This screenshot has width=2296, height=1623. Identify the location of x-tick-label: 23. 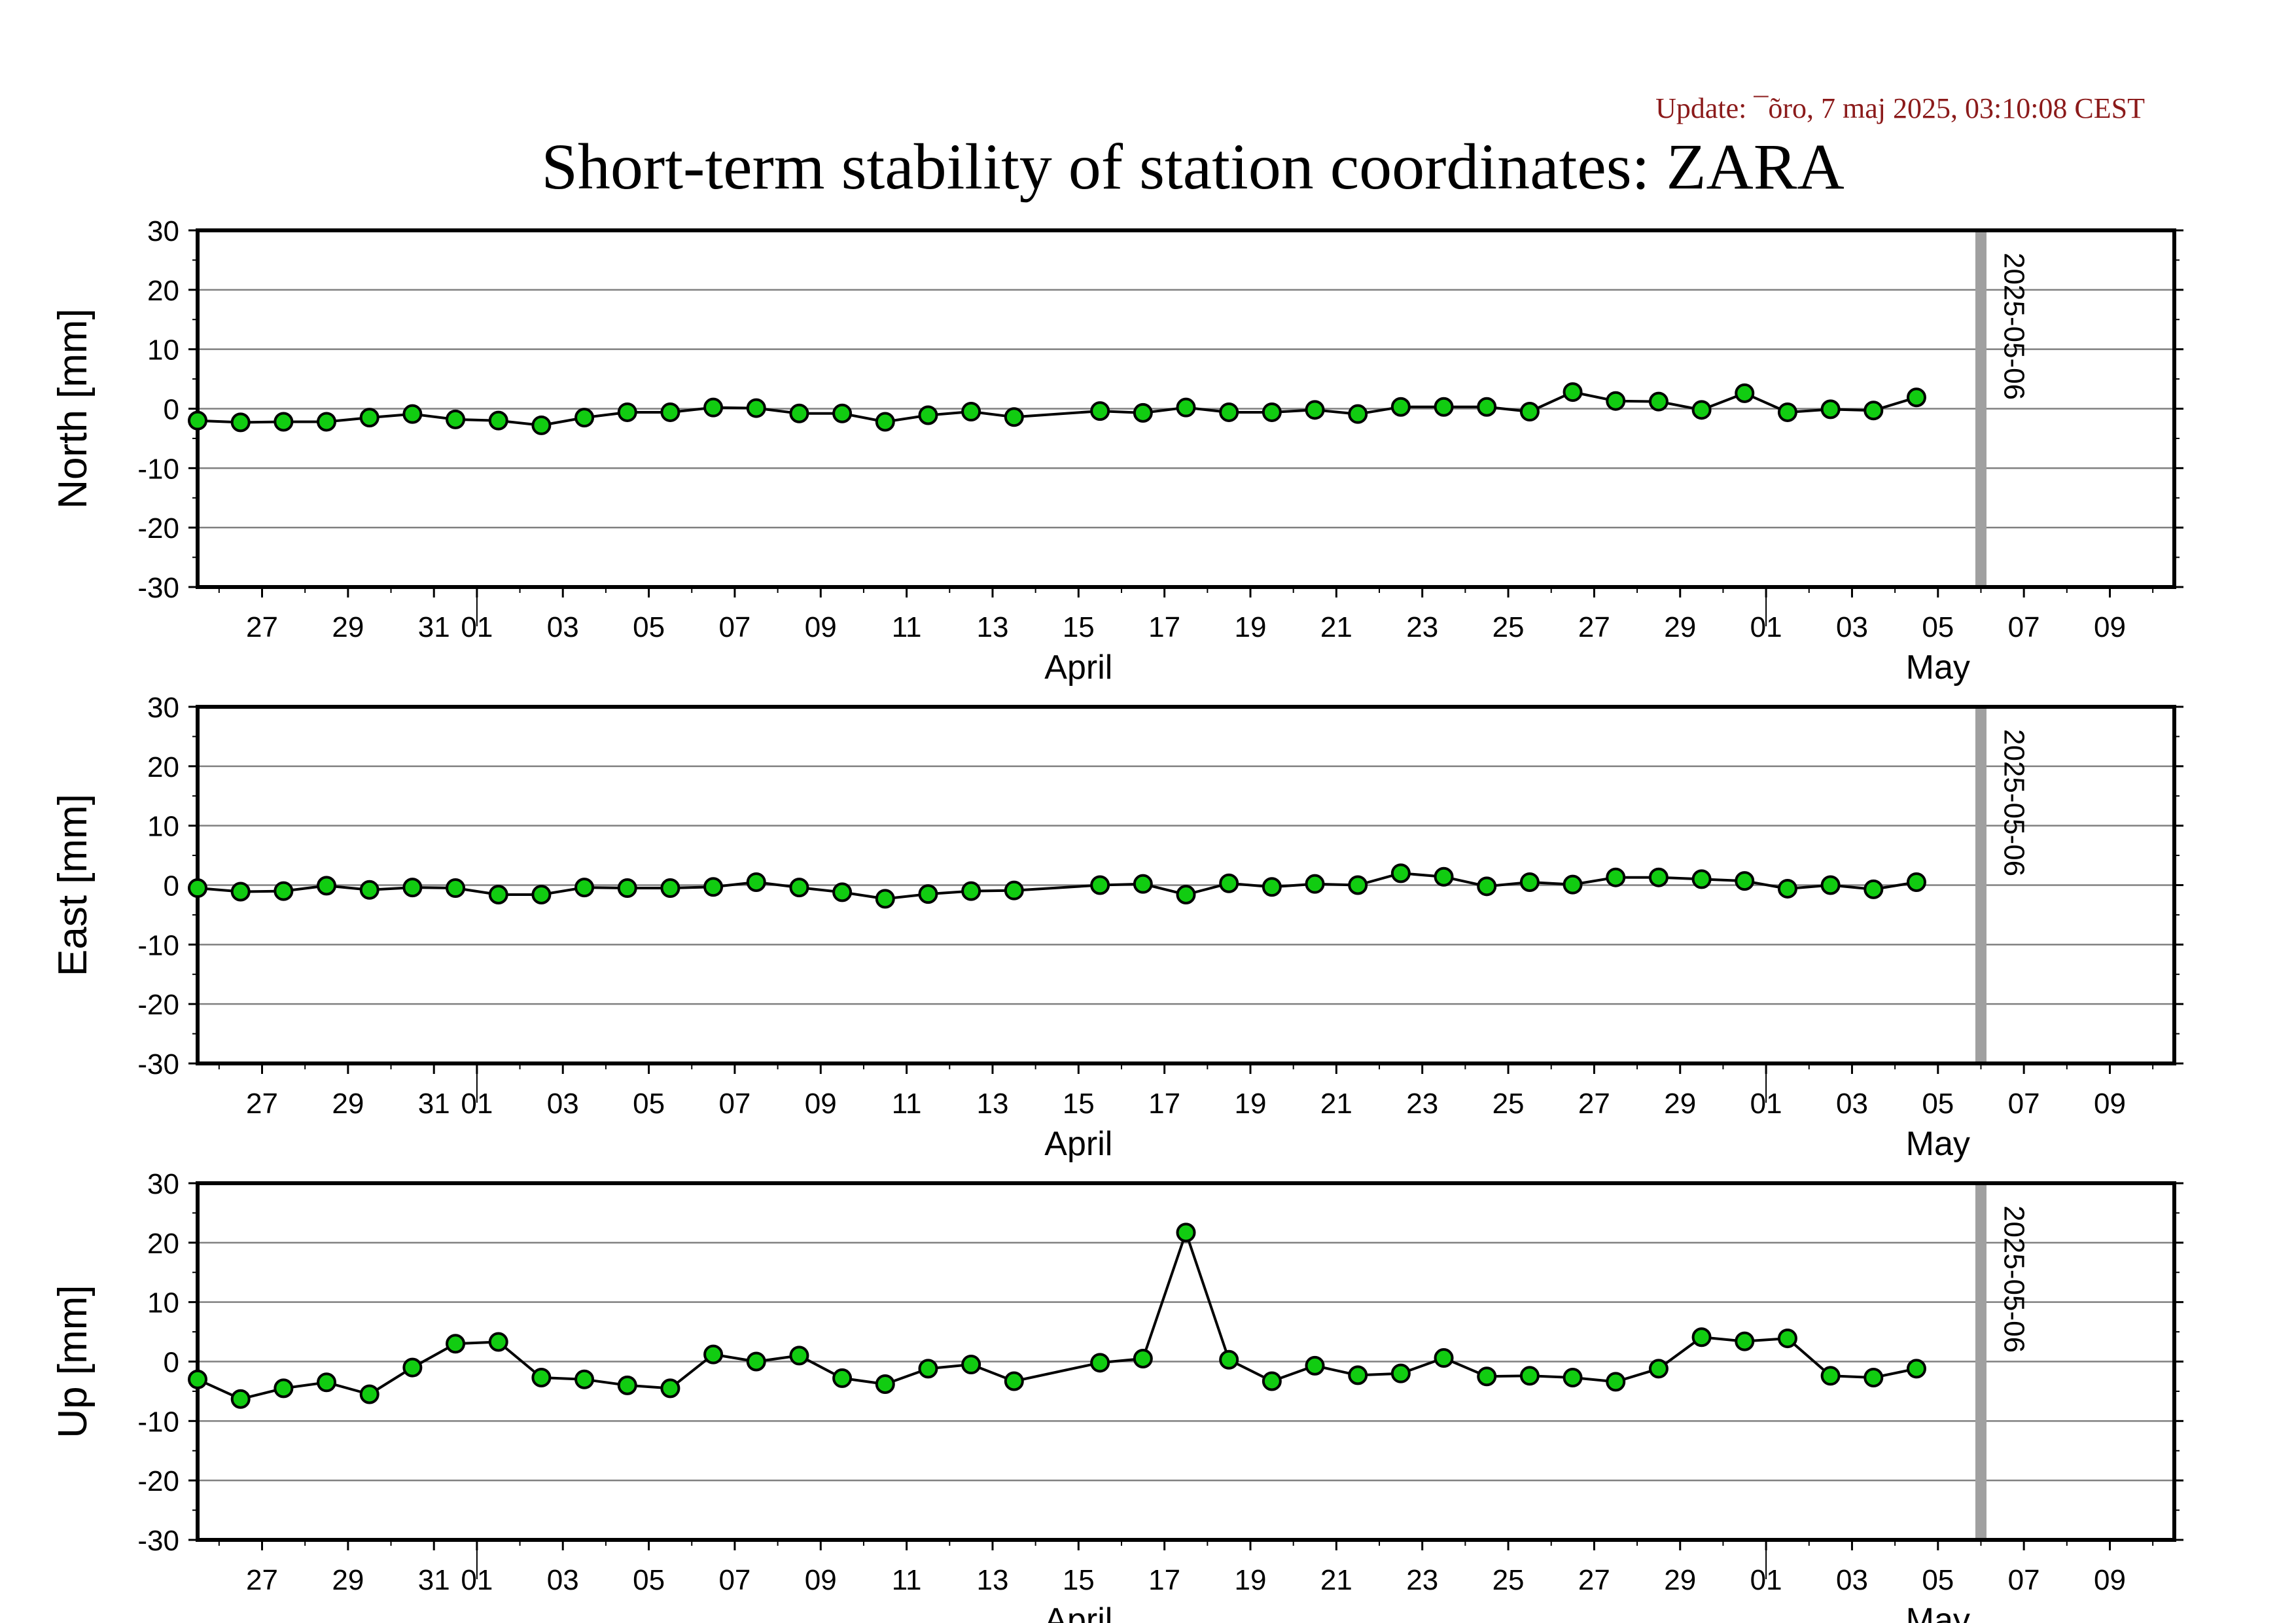
(1422, 1580).